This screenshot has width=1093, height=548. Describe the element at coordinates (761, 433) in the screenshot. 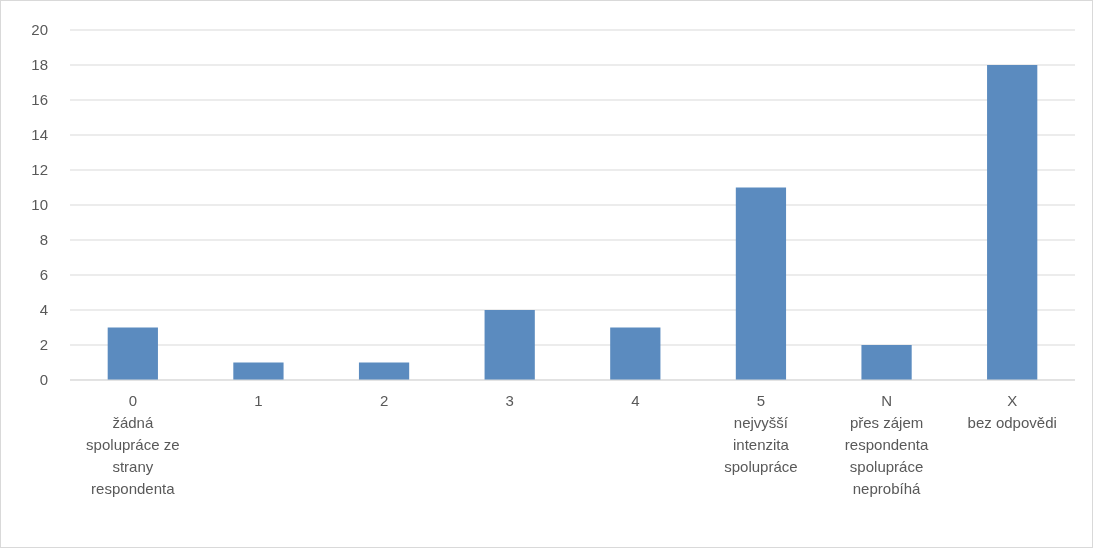

I see `x-tick-label: 5 nejvyšší intenzita spolupráce` at that location.